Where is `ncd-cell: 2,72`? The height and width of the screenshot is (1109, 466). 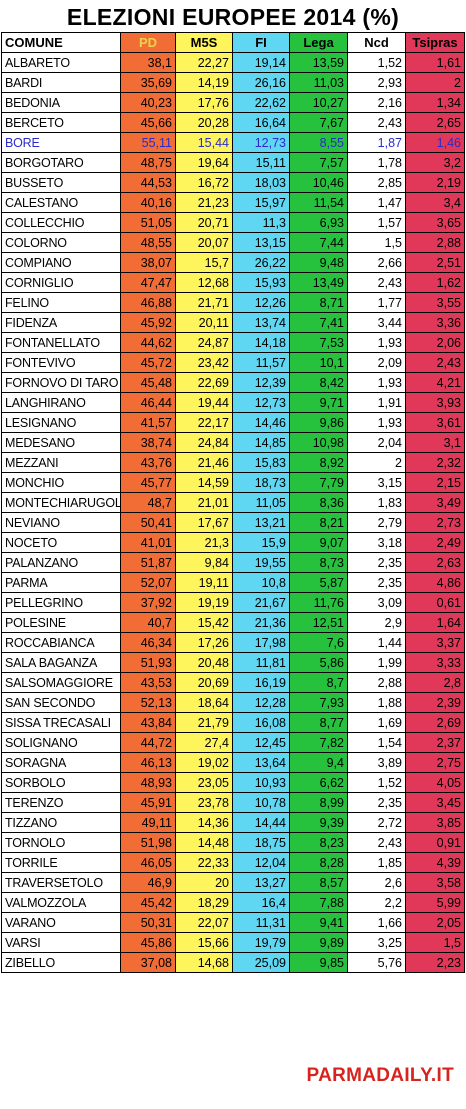
ncd-cell: 2,72 is located at coordinates (376, 822).